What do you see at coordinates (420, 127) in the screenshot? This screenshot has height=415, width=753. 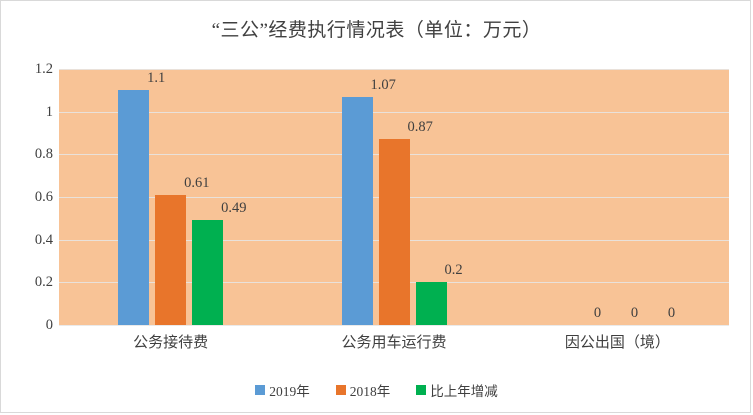 I see `bar-value-label: 0.87` at bounding box center [420, 127].